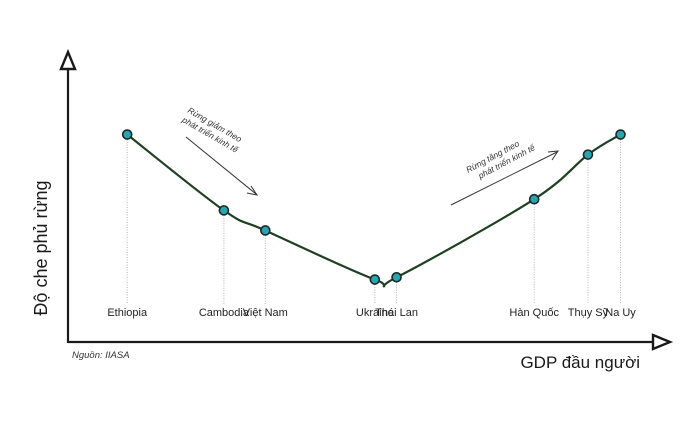  Describe the element at coordinates (580, 362) in the screenshot. I see `x-axis-label: GDP đầu người` at that location.